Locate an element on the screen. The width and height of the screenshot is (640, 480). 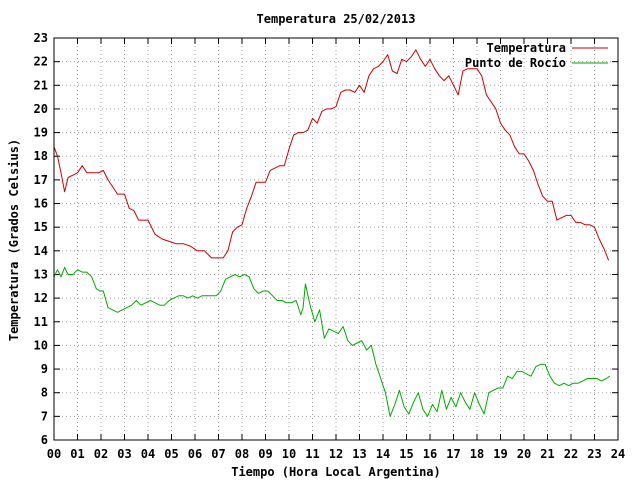
x-tick-label: 14 is located at coordinates (383, 454).